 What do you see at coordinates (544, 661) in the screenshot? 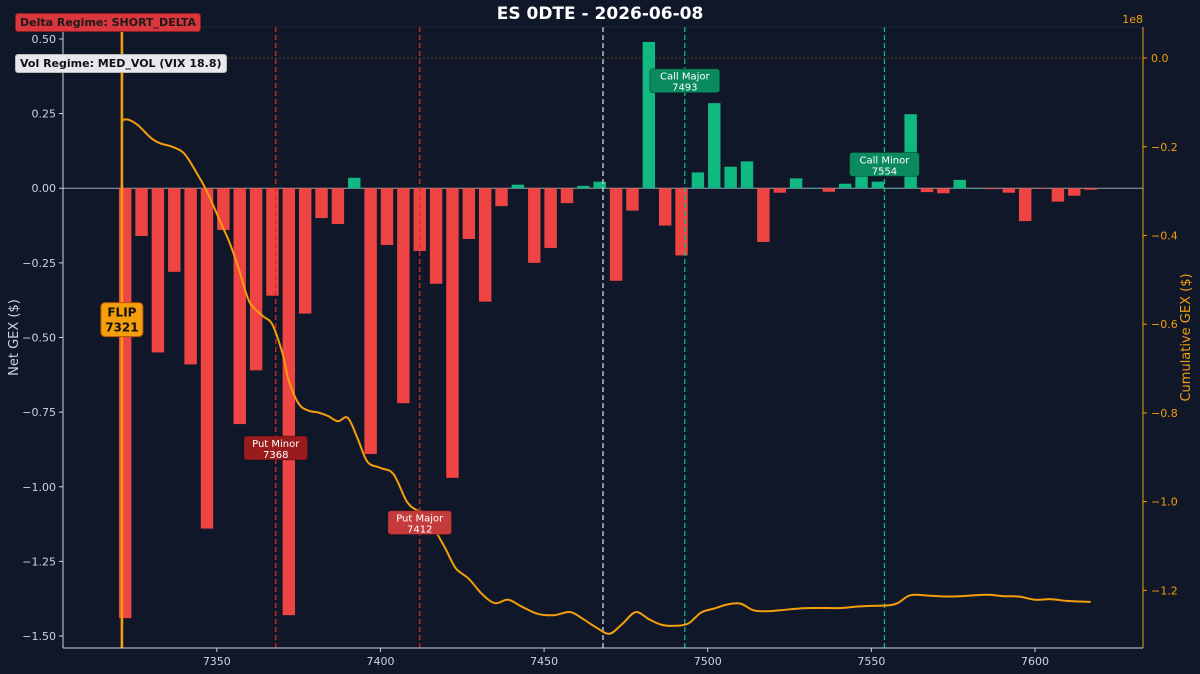
I see `x-tick-label: 7450` at bounding box center [544, 661].